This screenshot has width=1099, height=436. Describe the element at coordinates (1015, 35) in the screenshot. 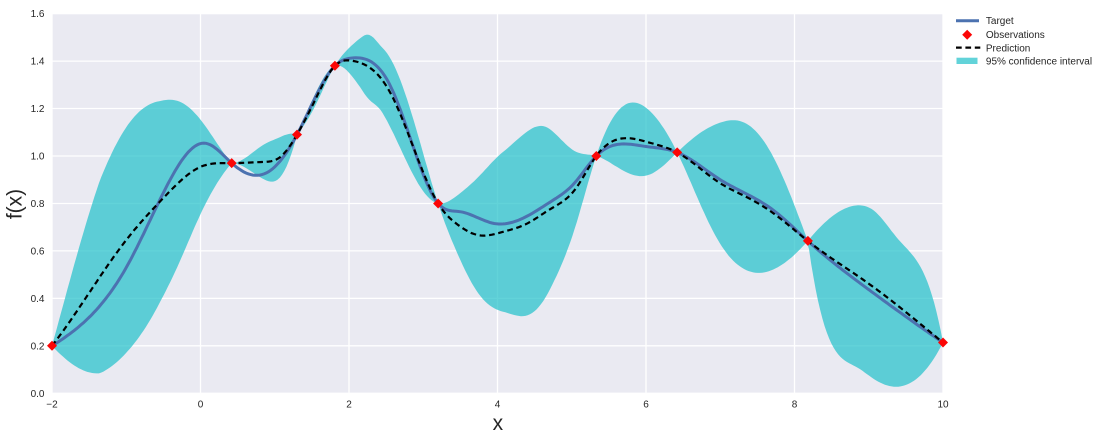

I see `svg-text: Observations` at that location.